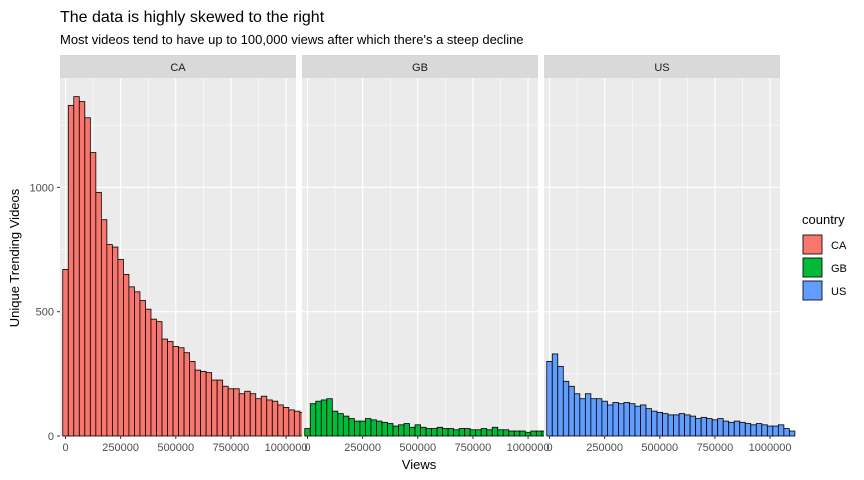 Image resolution: width=864 pixels, height=480 pixels. I want to click on y-axis-label: Unique Trending Videos, so click(14, 257).